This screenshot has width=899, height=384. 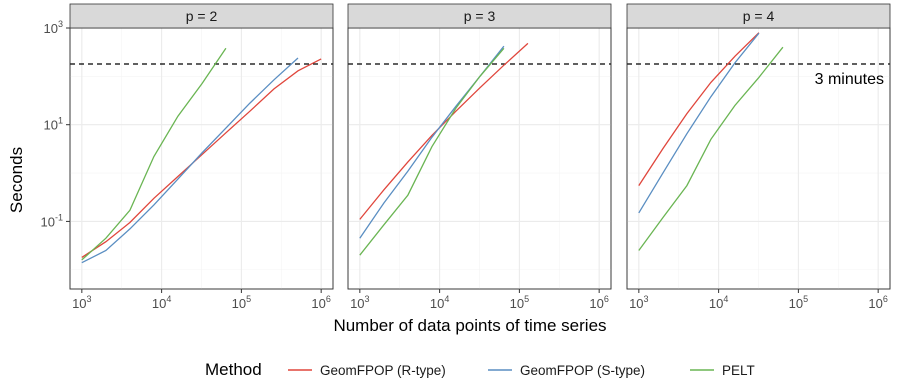 What do you see at coordinates (233, 369) in the screenshot?
I see `legend-title: Method` at bounding box center [233, 369].